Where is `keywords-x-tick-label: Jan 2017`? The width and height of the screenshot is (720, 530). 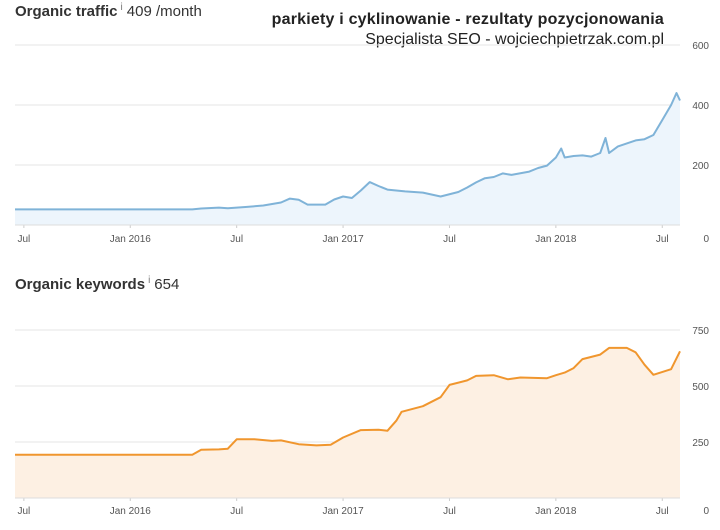
keywords-x-tick-label: Jan 2017 is located at coordinates (343, 511).